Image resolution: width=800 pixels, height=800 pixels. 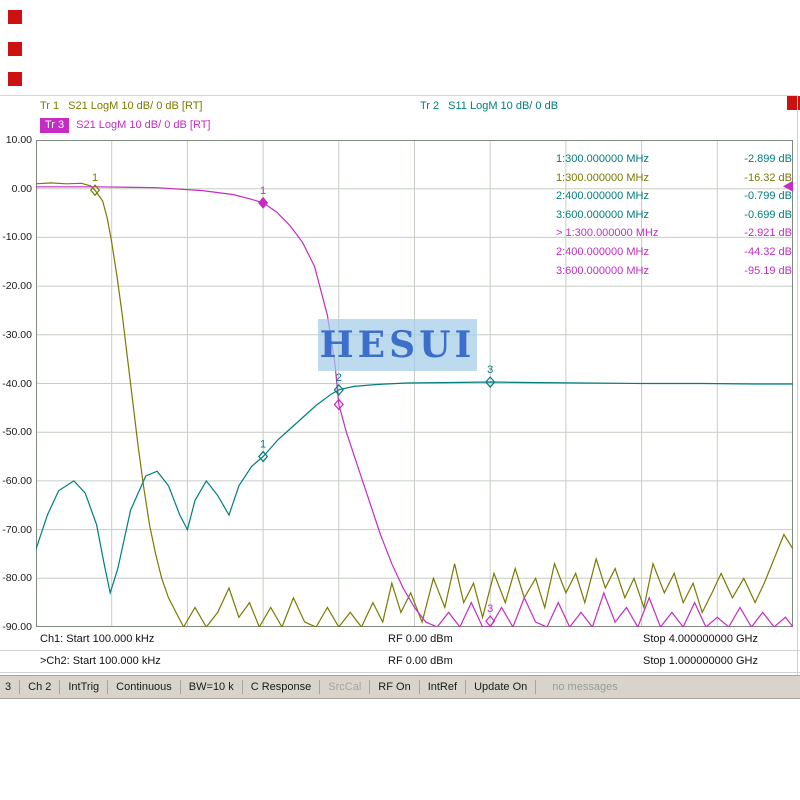 What do you see at coordinates (674, 252) in the screenshot?
I see `readout-line-6: 2:400.000000 MHz -44.32 dB` at bounding box center [674, 252].